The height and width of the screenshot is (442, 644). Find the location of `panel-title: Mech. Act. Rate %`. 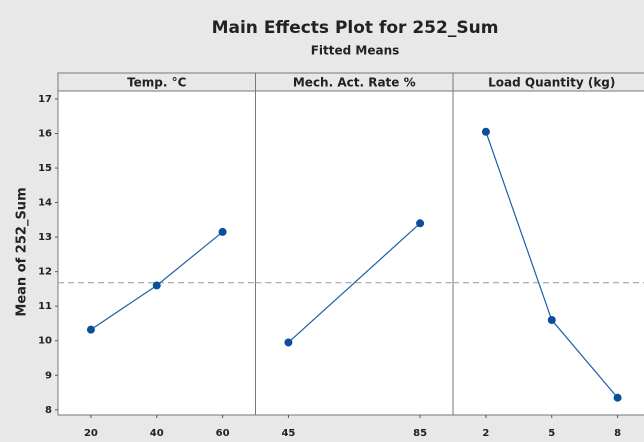

panel-title: Mech. Act. Rate % is located at coordinates (354, 83).